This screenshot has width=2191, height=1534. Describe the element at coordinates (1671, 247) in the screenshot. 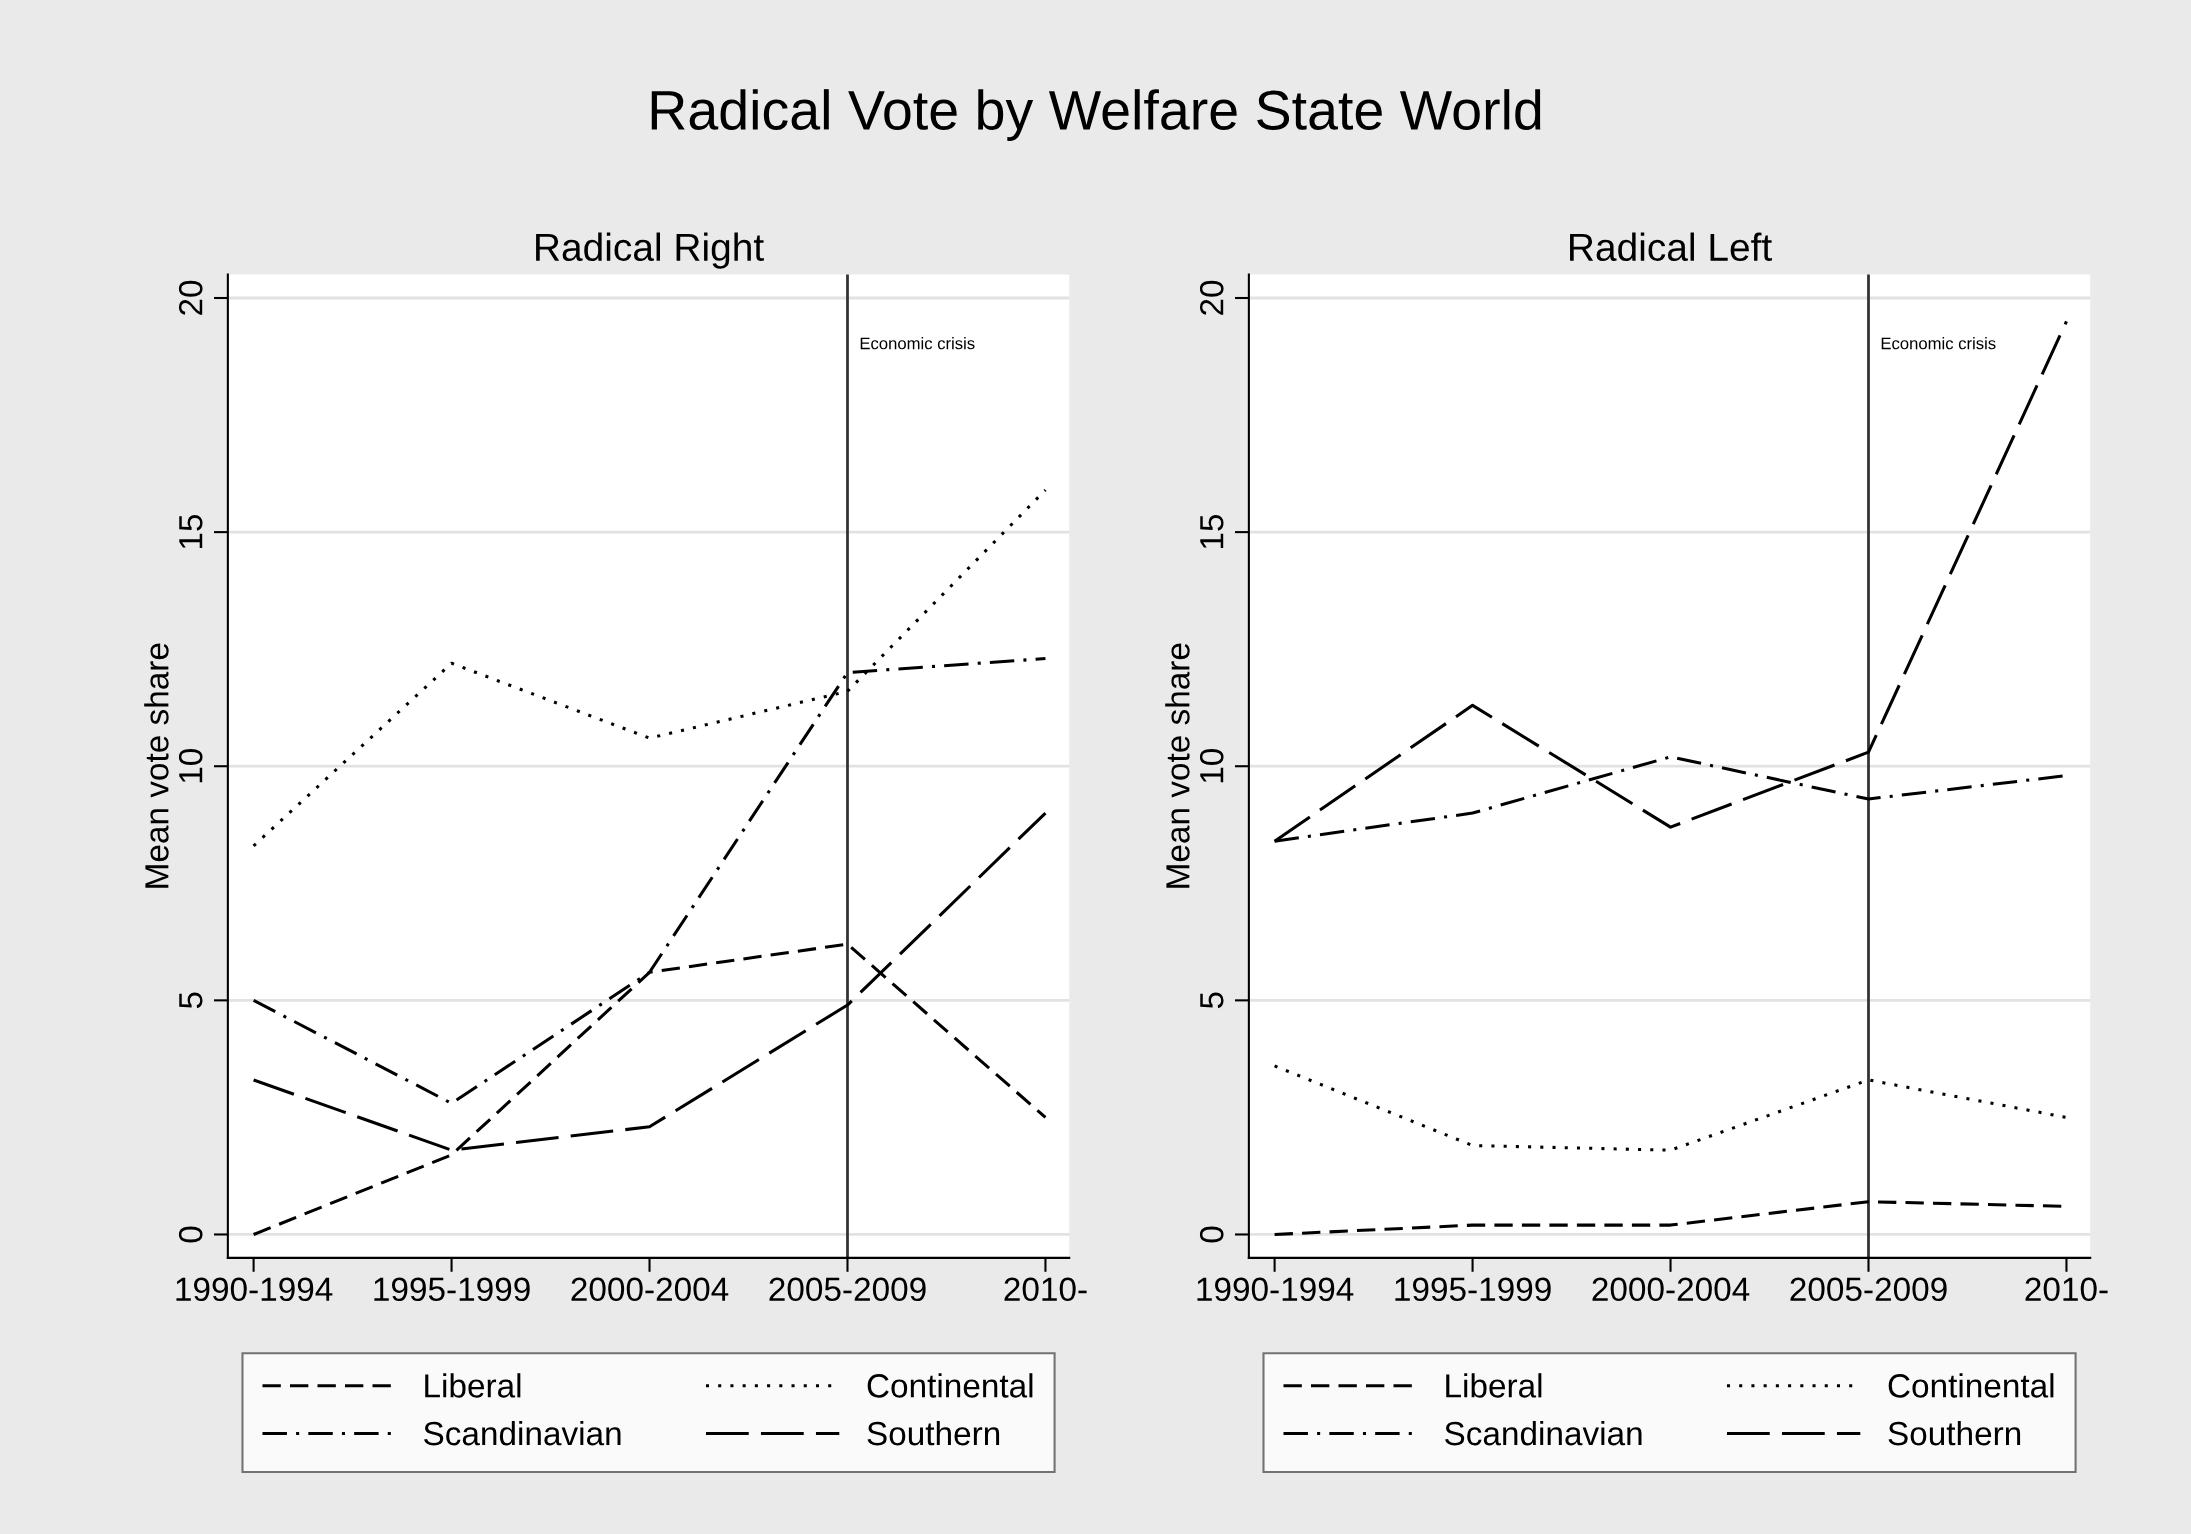

I see `chart-title: Radical Left` at that location.